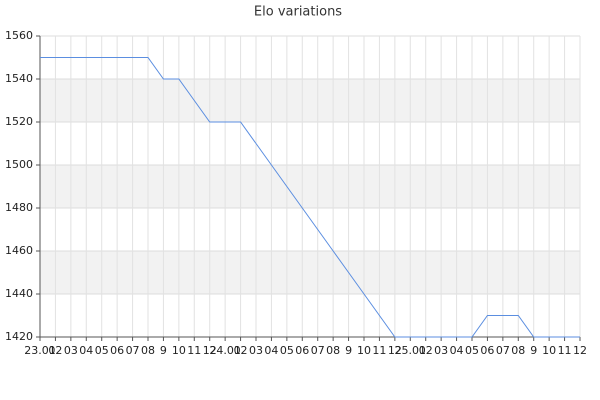 The image size is (600, 400). Describe the element at coordinates (19, 293) in the screenshot. I see `y-tick-label: 1440` at that location.